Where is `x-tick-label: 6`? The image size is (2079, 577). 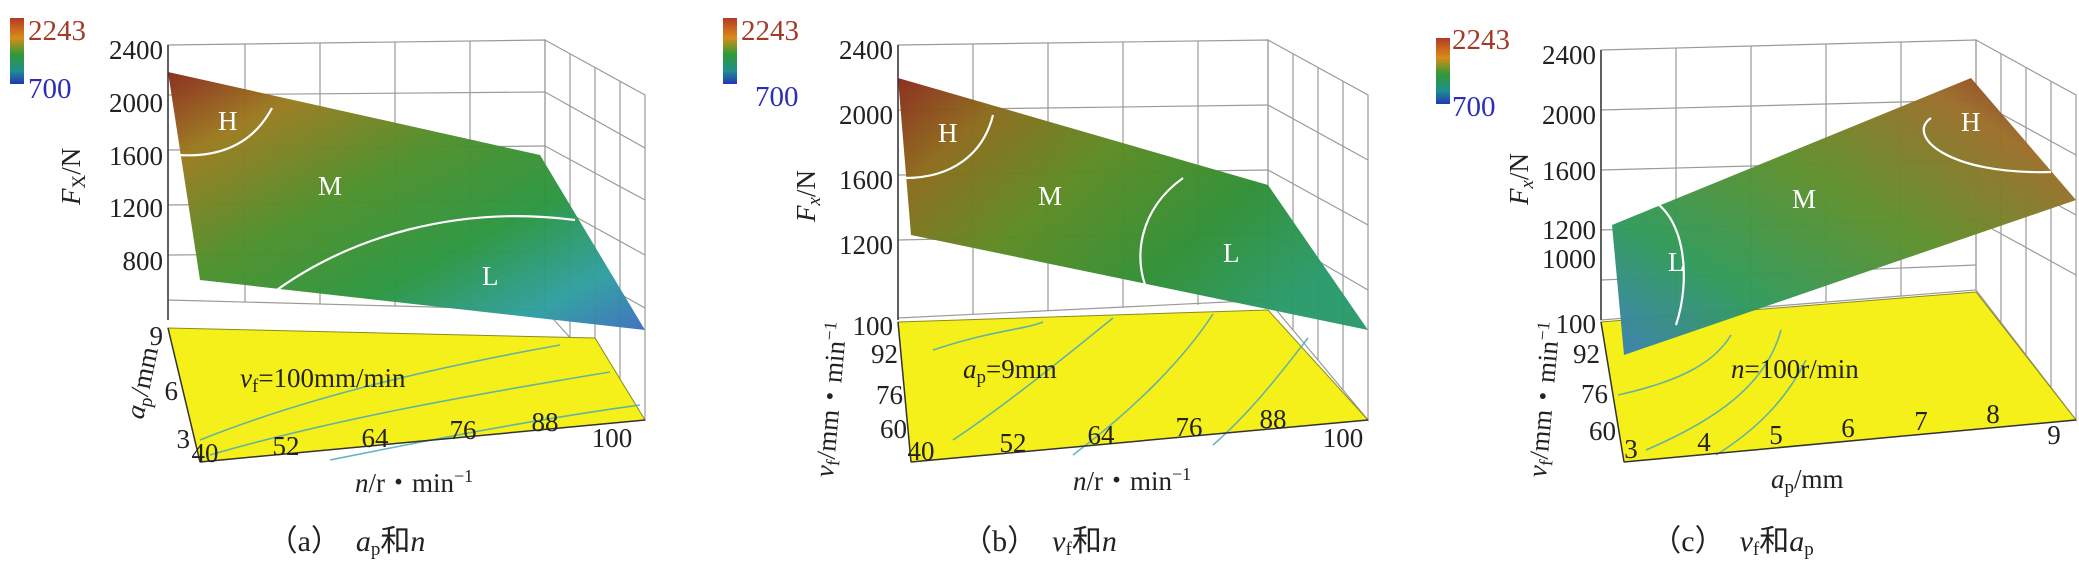 x-tick-label: 6 is located at coordinates (1848, 428).